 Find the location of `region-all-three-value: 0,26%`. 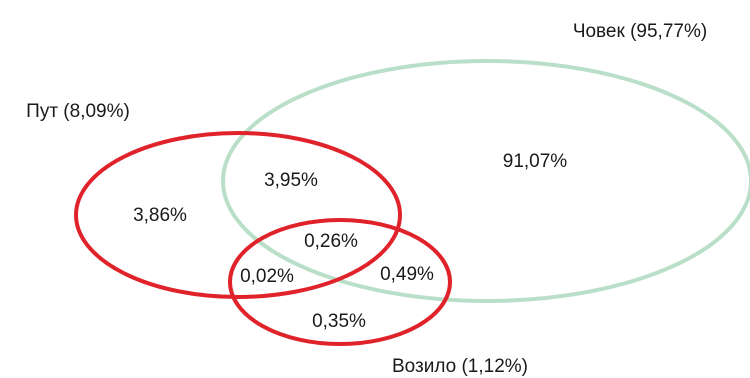

region-all-three-value: 0,26% is located at coordinates (331, 241).